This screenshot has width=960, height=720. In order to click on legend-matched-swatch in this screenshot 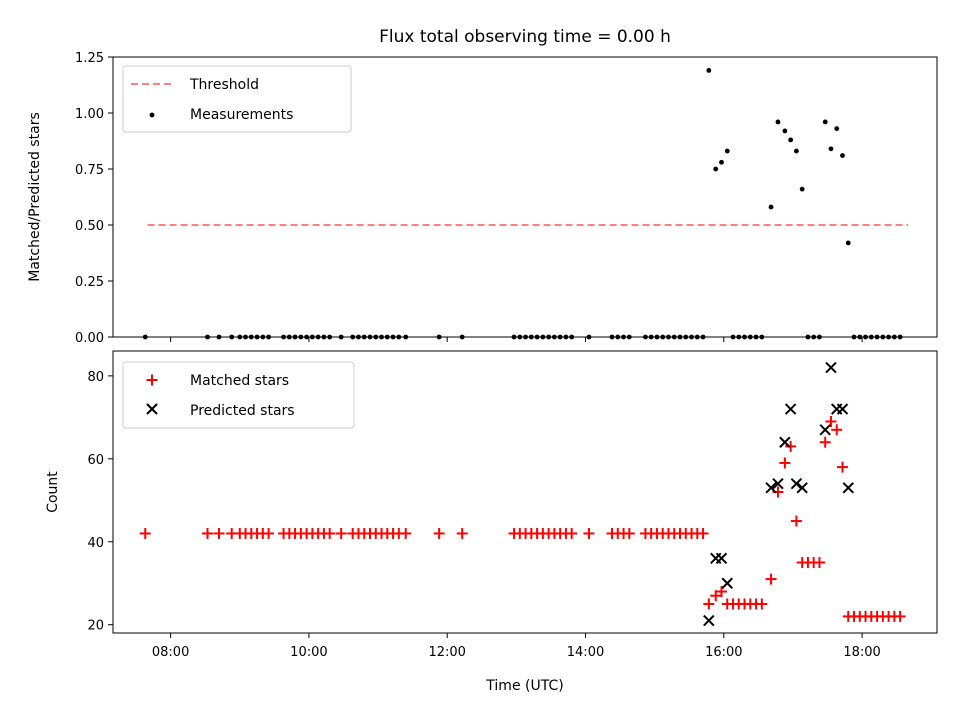, I will do `click(152, 380)`.